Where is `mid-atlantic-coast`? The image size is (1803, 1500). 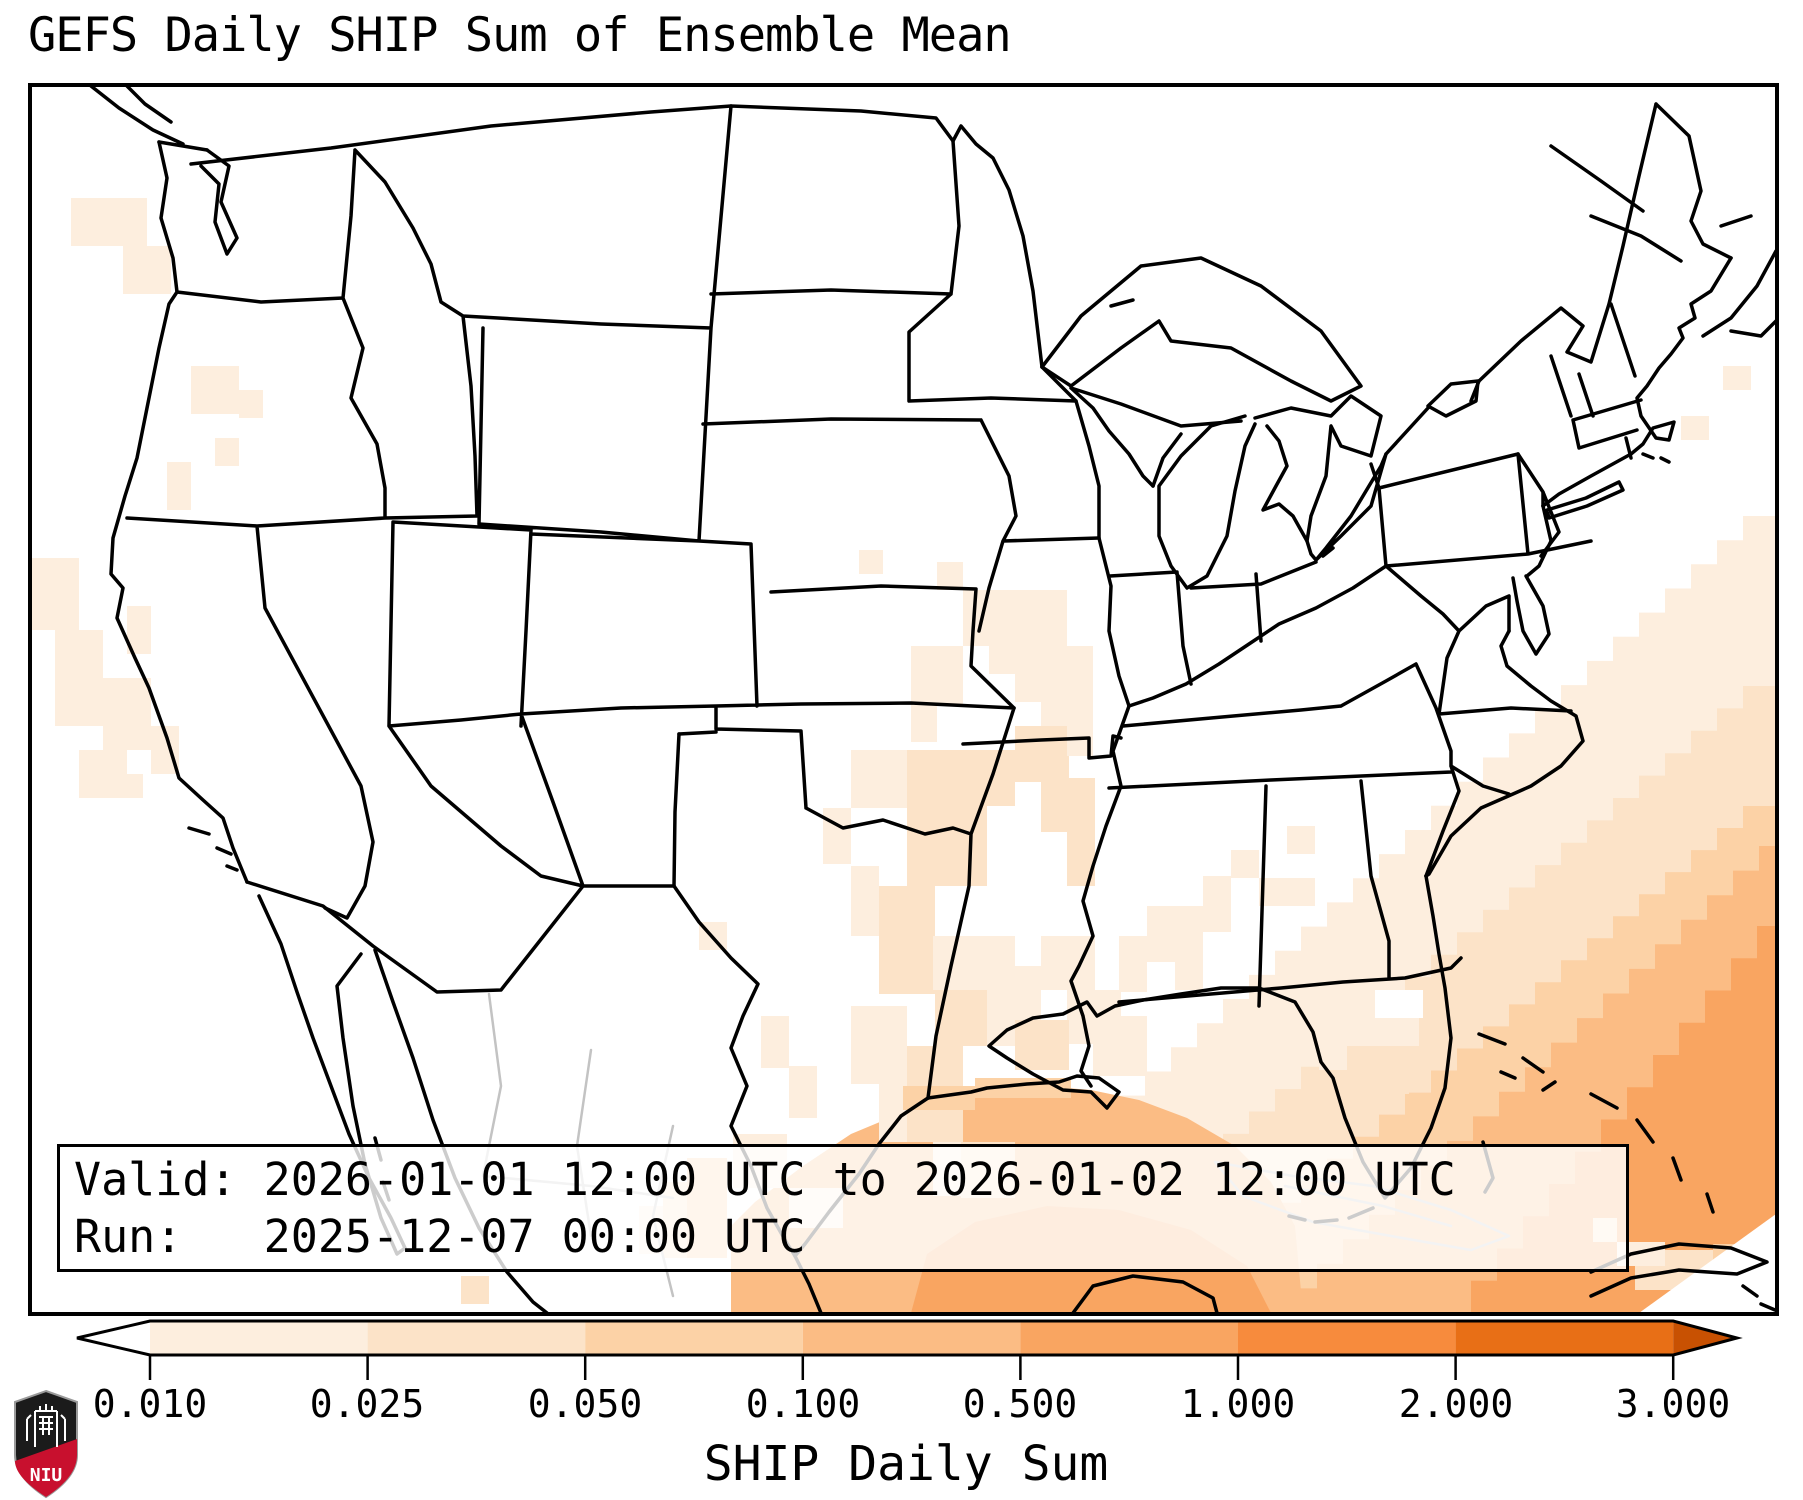
mid-atlantic-coast is located at coordinates (1504, 691).